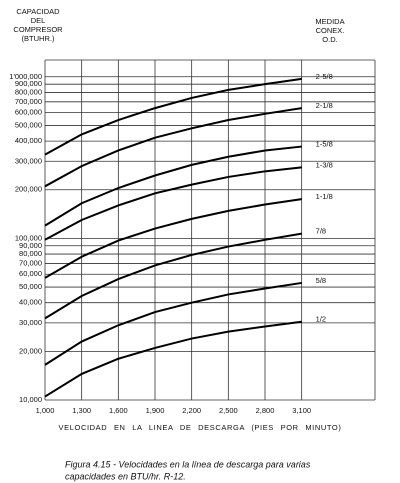 Image resolution: width=400 pixels, height=483 pixels. Describe the element at coordinates (324, 196) in the screenshot. I see `series-label: 1-1/8` at that location.